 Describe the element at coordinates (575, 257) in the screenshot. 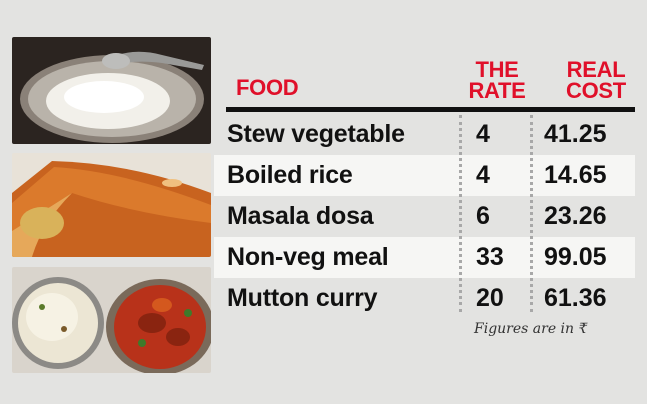

I see `cost-value: 99.05` at that location.